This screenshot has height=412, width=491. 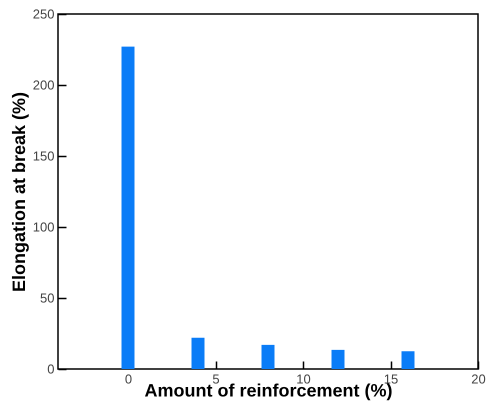 What do you see at coordinates (43, 156) in the screenshot?
I see `y-tick-label: 150` at bounding box center [43, 156].